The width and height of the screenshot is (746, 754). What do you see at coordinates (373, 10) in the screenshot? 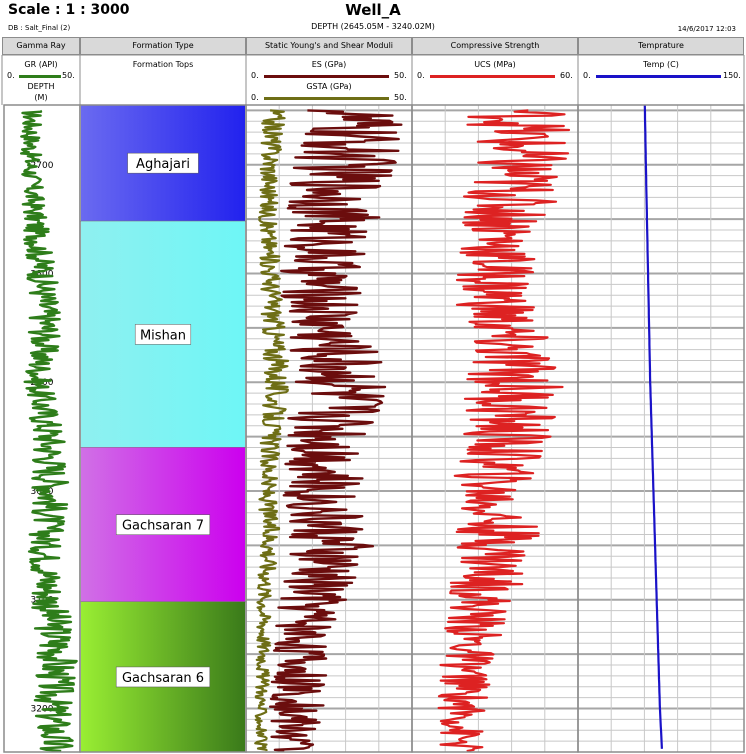
I see `well-title: Well_A` at bounding box center [373, 10].